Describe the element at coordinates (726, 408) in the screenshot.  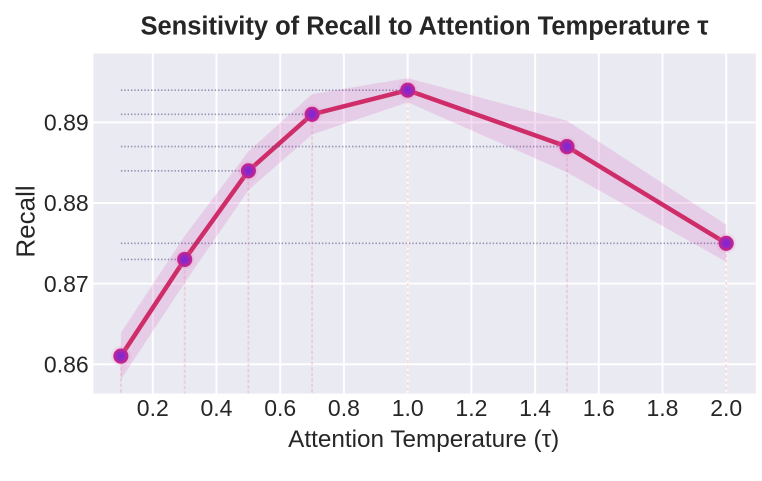
I see `svg-text: 2.0` at that location.